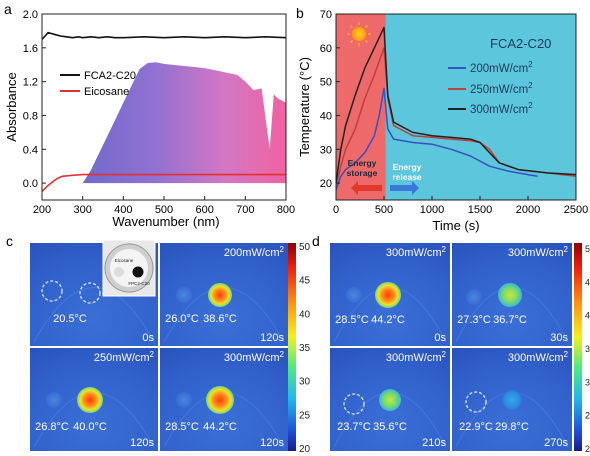 The width and height of the screenshot is (590, 456). What do you see at coordinates (305, 314) in the screenshot?
I see `colorbar-tick-label-c: 40` at bounding box center [305, 314].